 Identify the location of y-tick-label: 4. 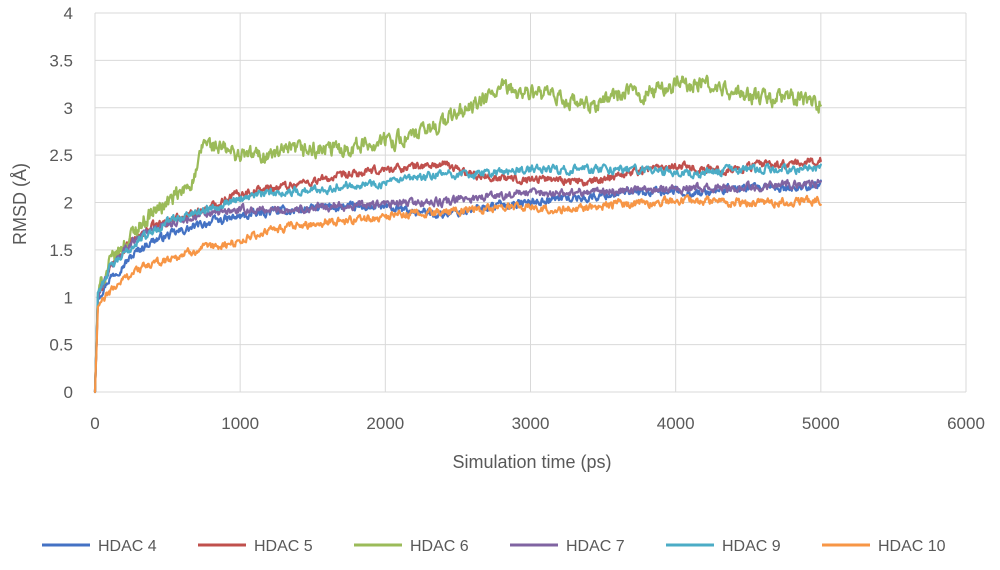
(68, 13).